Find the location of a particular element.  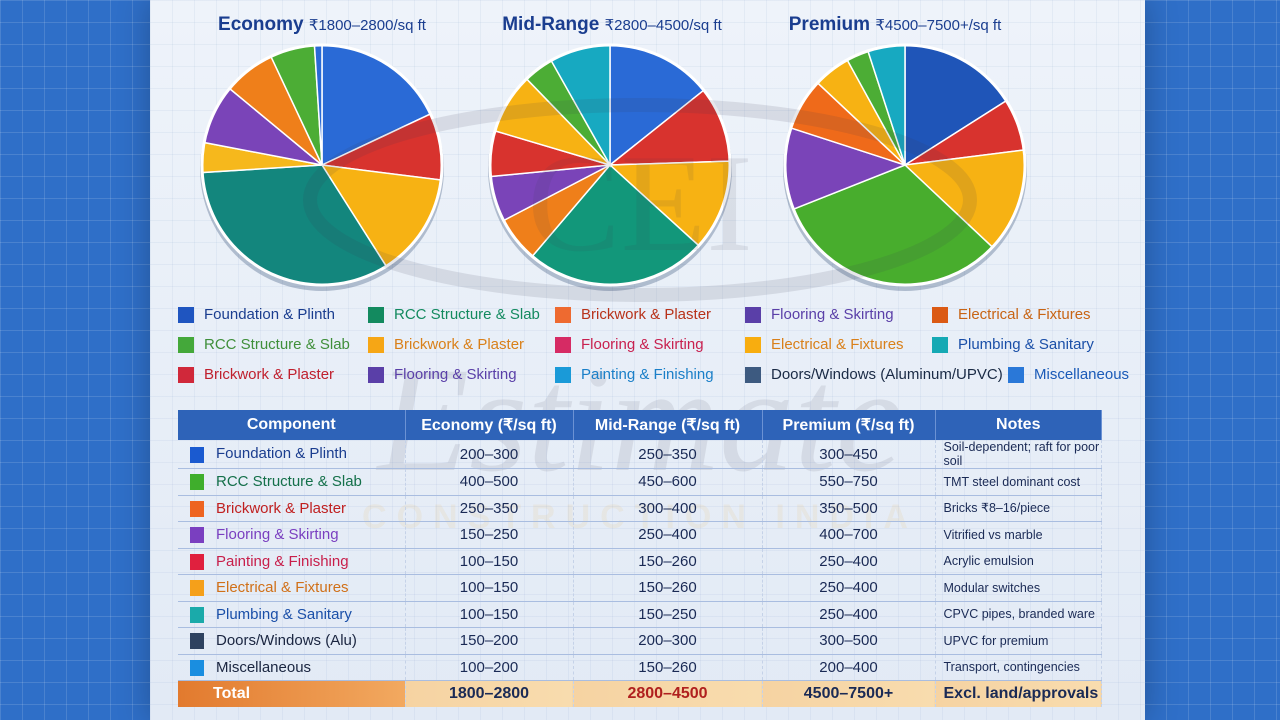

legend-item: Electrical & Fixtures is located at coordinates (1011, 314).